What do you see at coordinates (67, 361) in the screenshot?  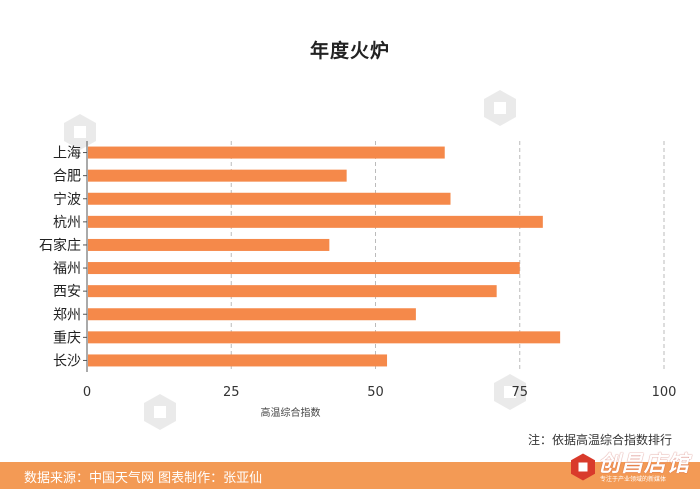 I see `category-label: 长沙` at bounding box center [67, 361].